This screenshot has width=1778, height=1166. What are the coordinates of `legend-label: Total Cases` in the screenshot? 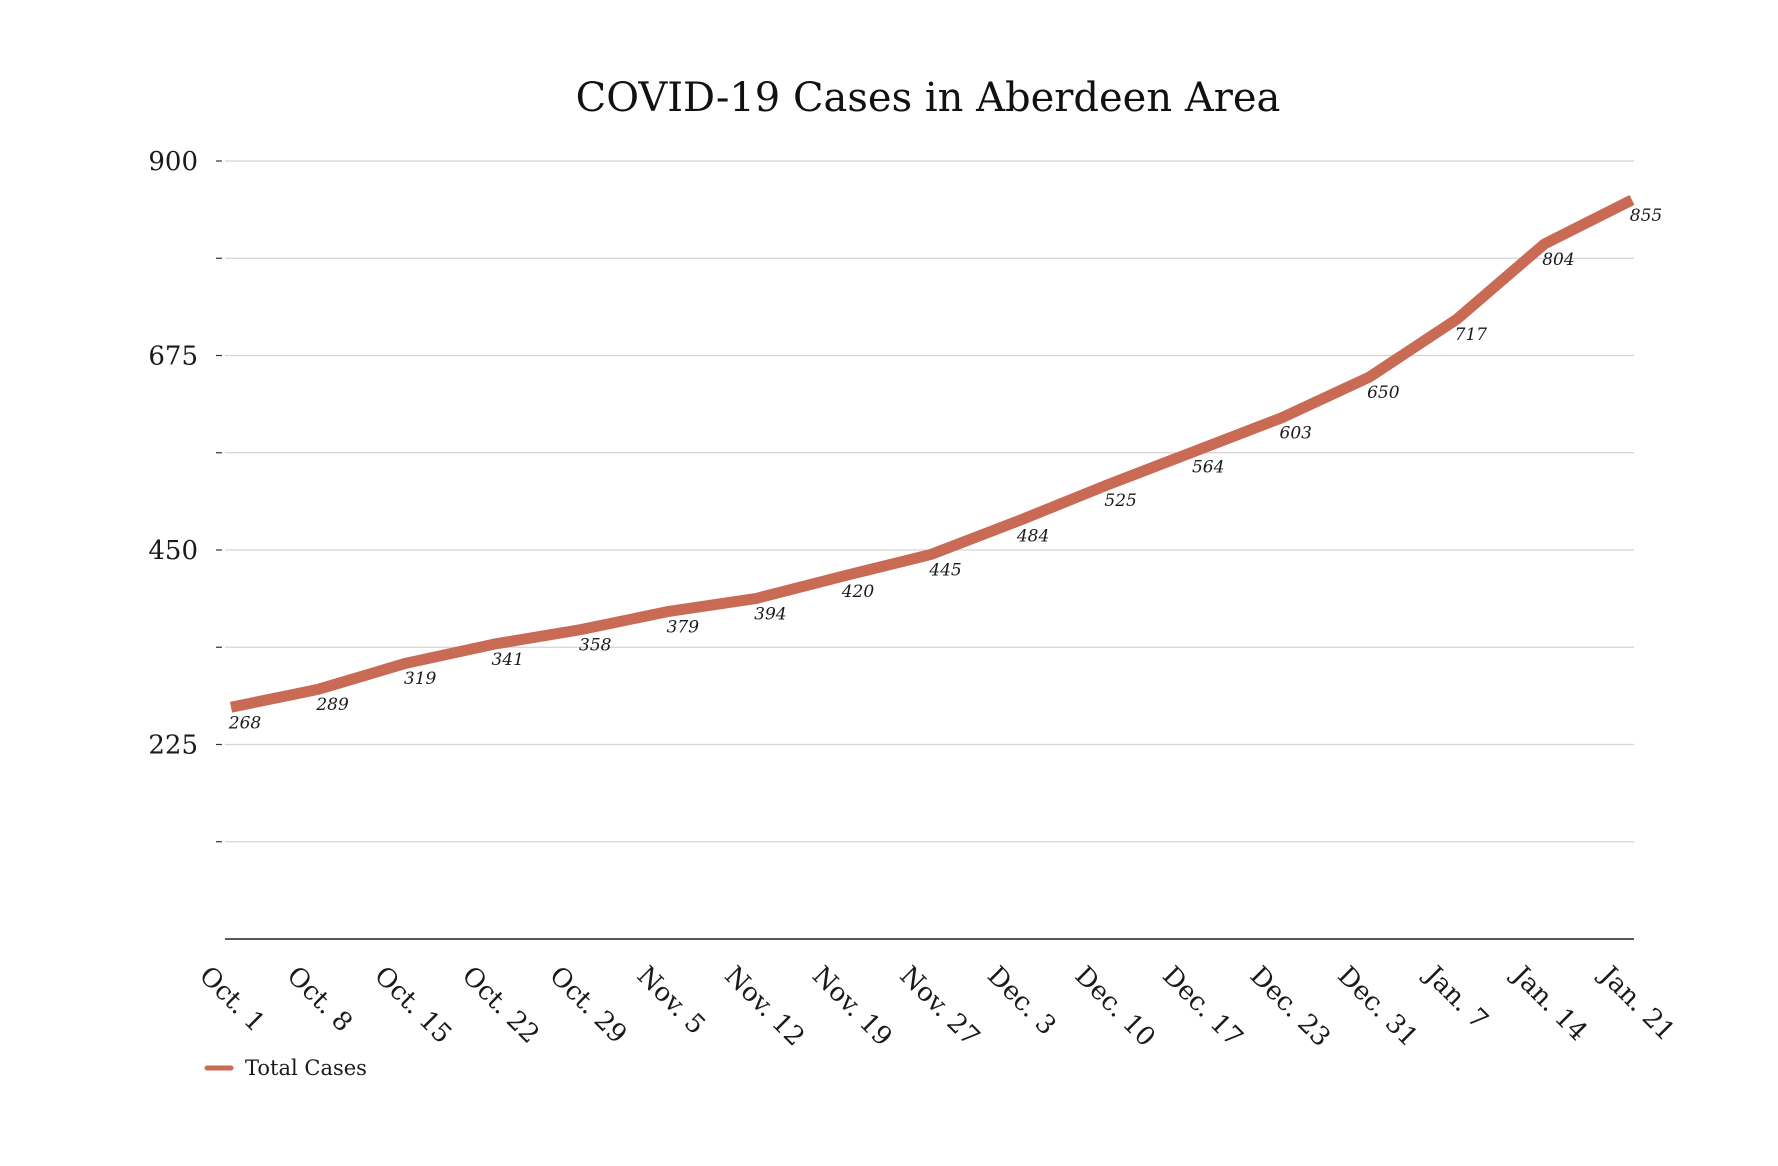 It's located at (306, 1068).